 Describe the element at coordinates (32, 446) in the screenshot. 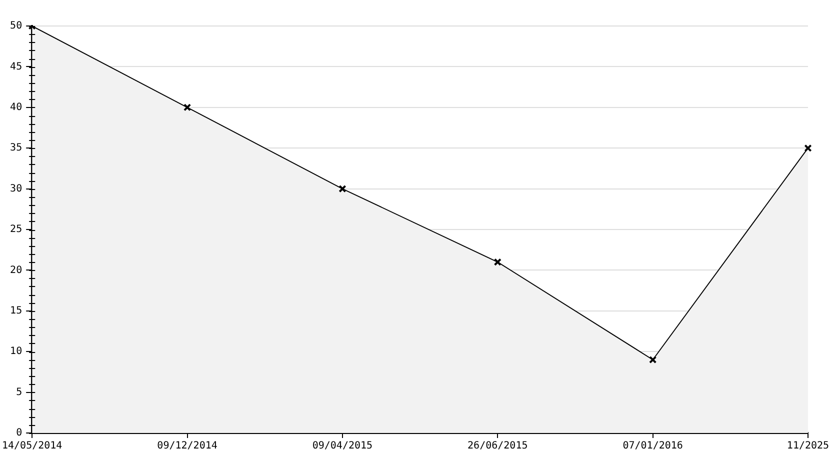

I see `x-tick-label: 14/05/2014` at that location.